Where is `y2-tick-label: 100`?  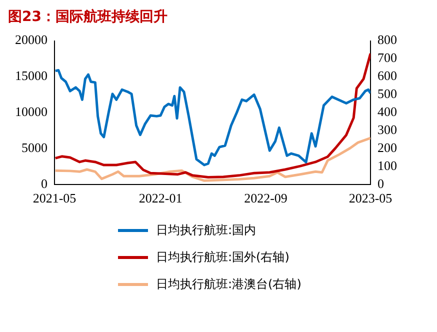
y2-tick-label: 100 is located at coordinates (387, 165).